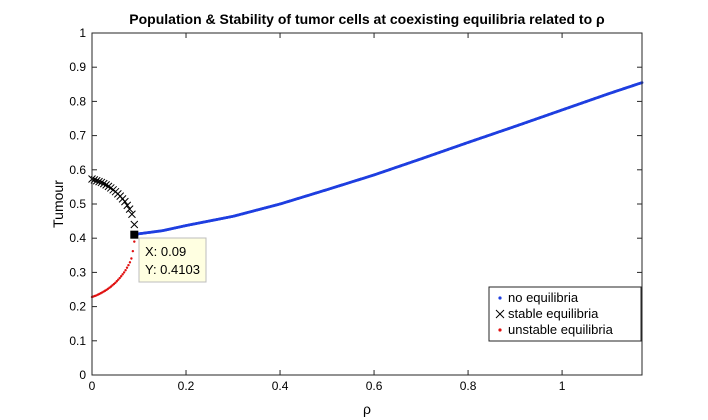 The image size is (708, 420). I want to click on y-tick-label: 0.7, so click(77, 136).